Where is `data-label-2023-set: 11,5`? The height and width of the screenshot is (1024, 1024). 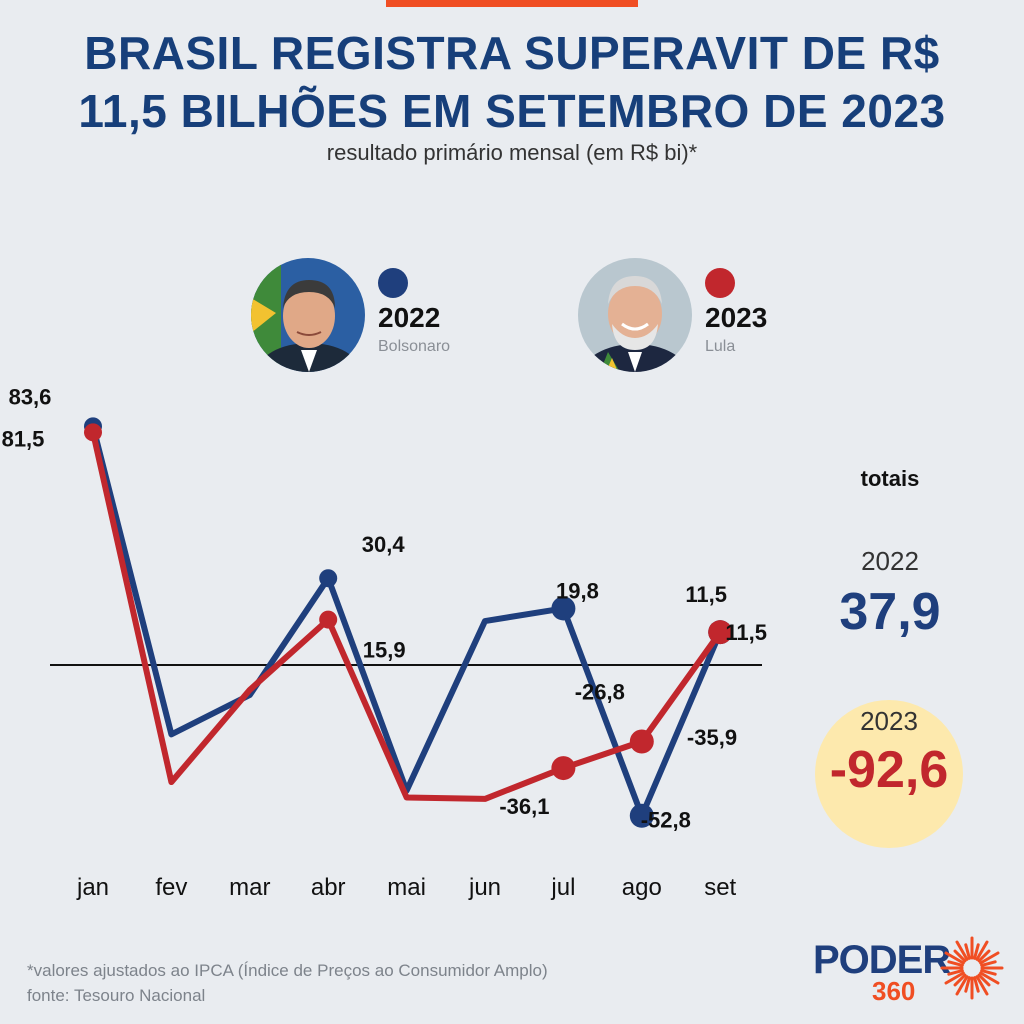
data-label-2023-set: 11,5 is located at coordinates (706, 594).